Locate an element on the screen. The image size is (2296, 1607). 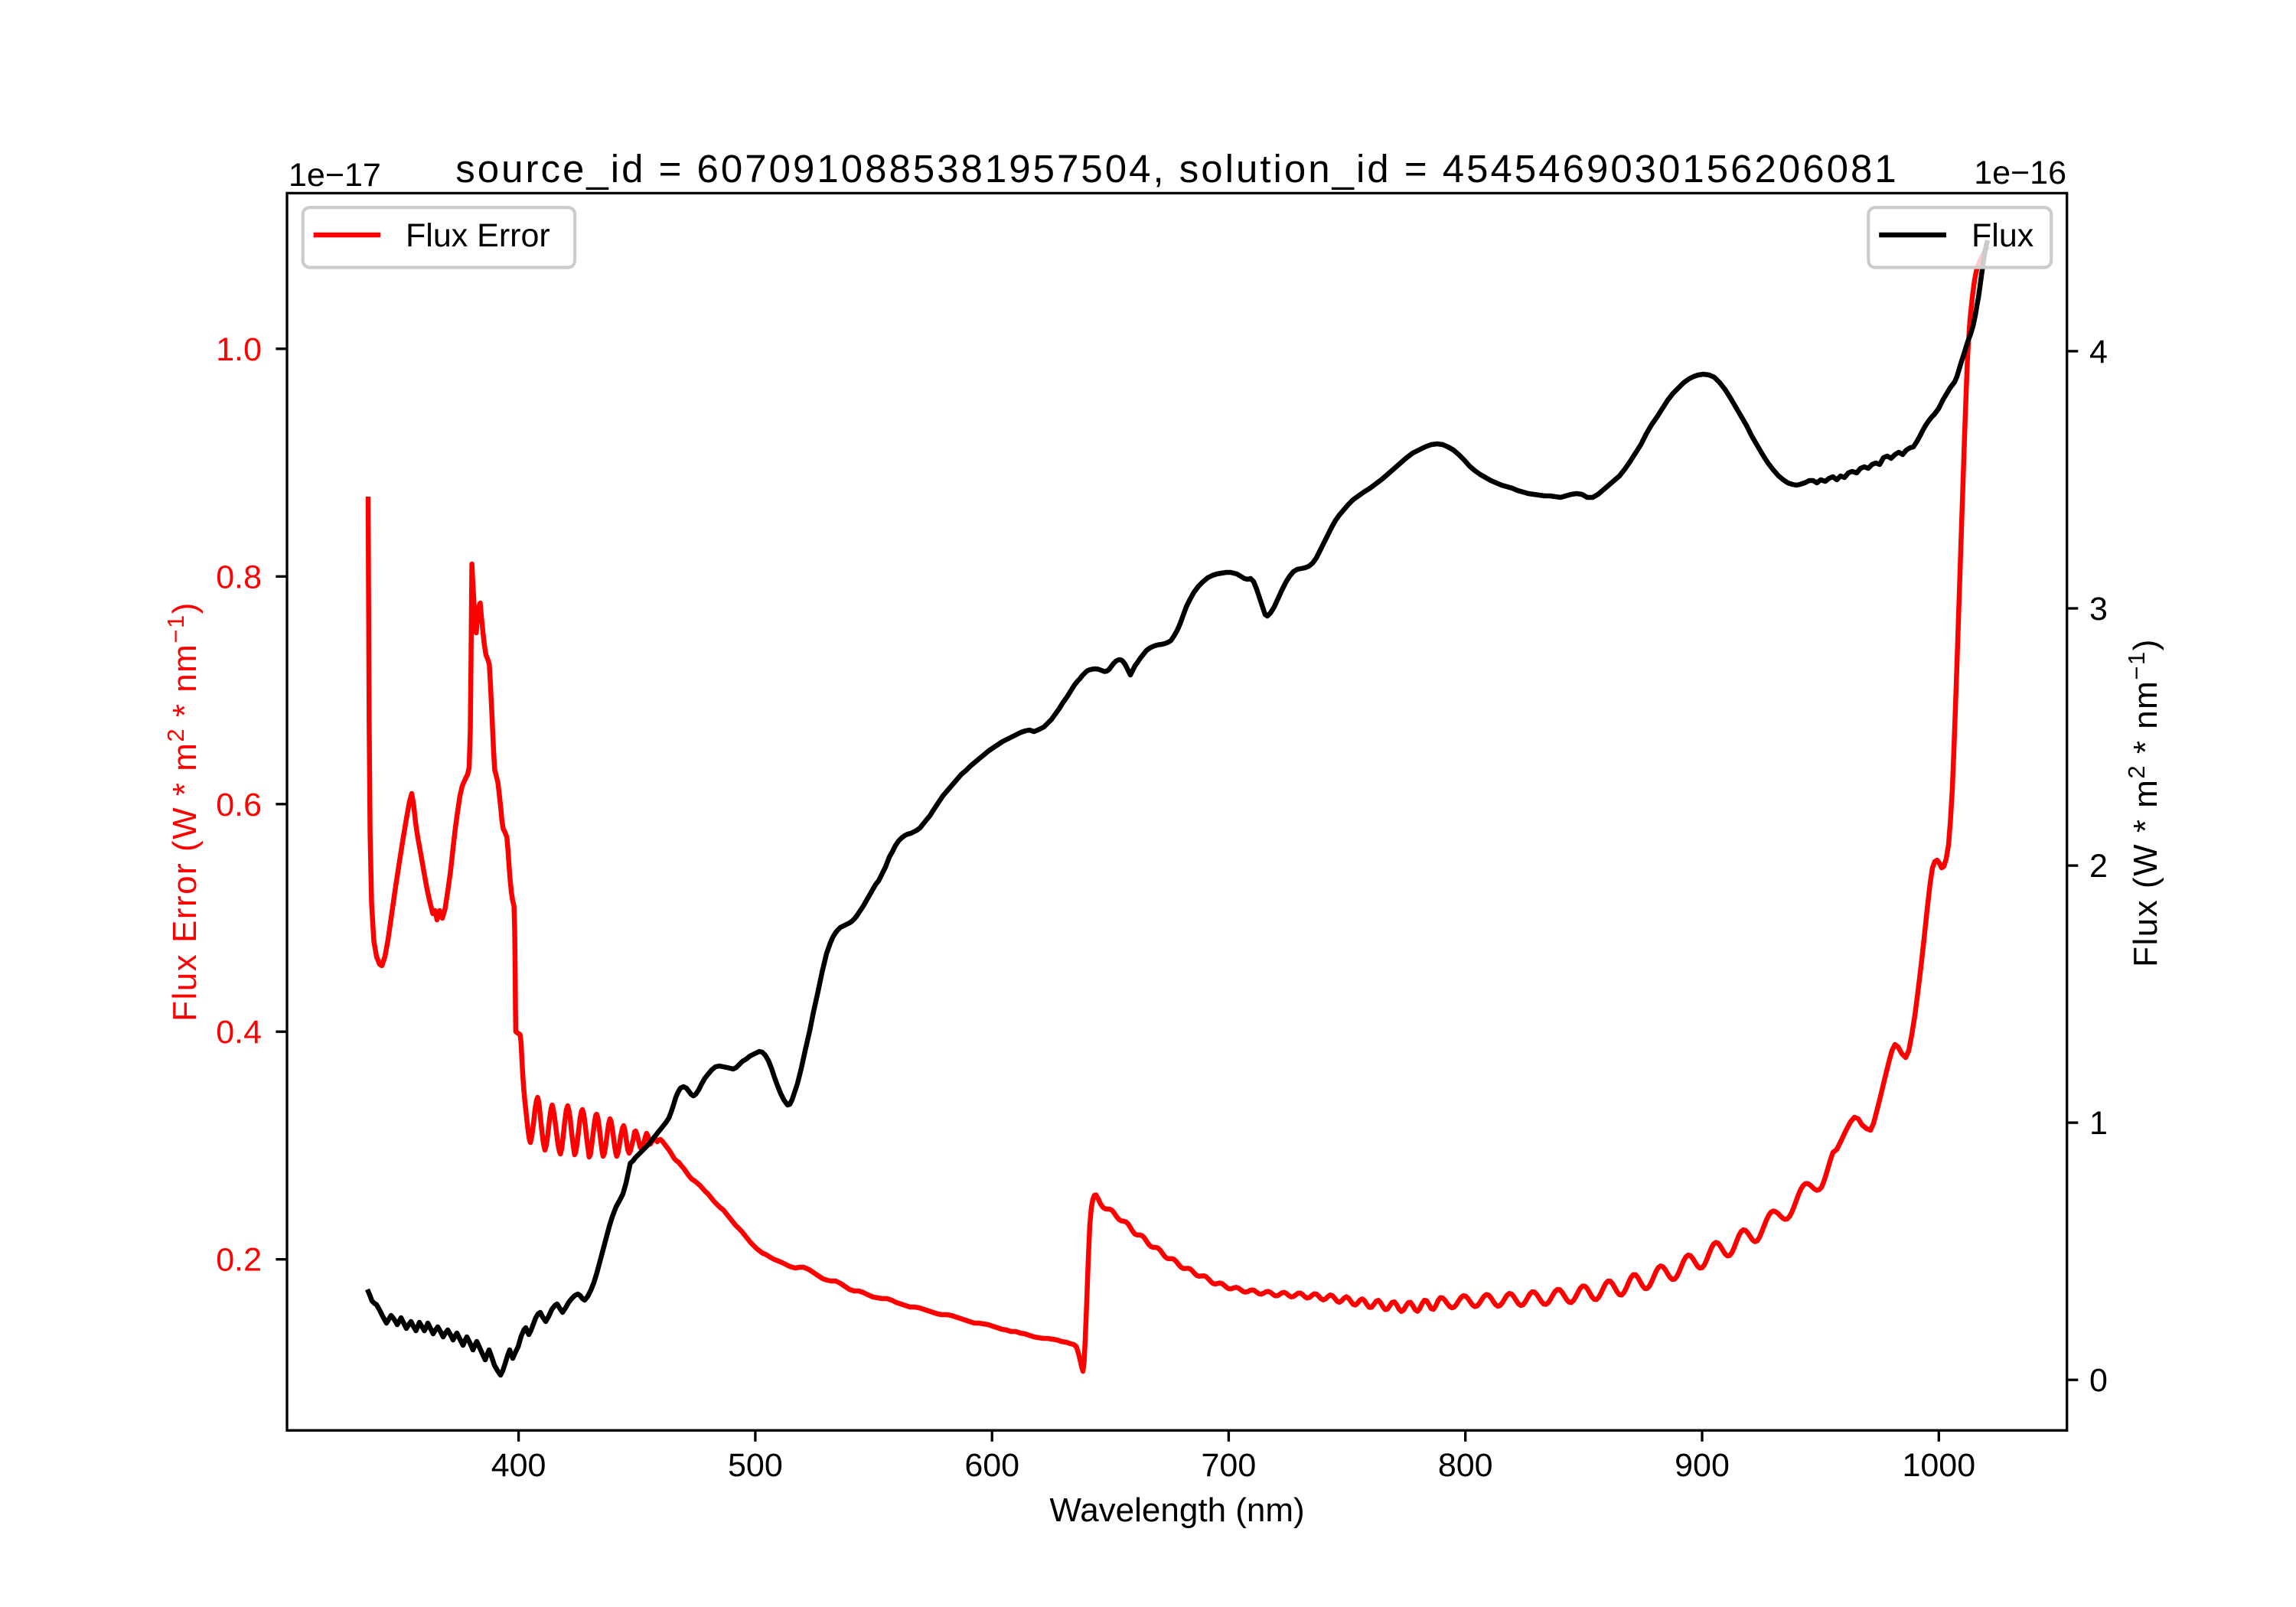
svg-text: 0 is located at coordinates (2098, 1380).